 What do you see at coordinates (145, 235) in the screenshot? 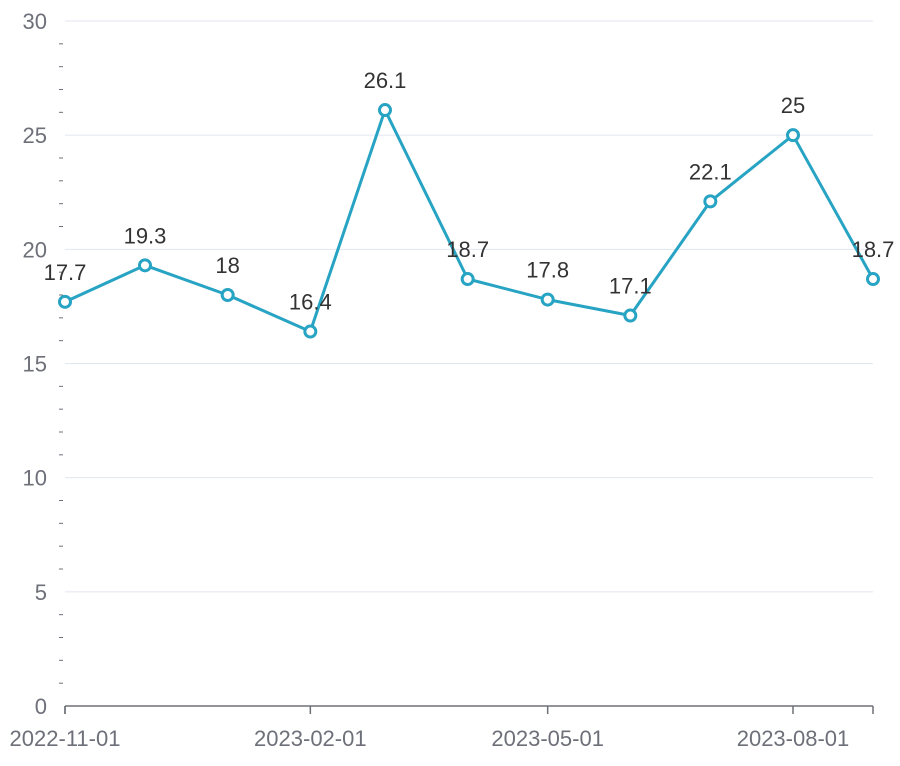
I see `data-label: 19.3` at bounding box center [145, 235].